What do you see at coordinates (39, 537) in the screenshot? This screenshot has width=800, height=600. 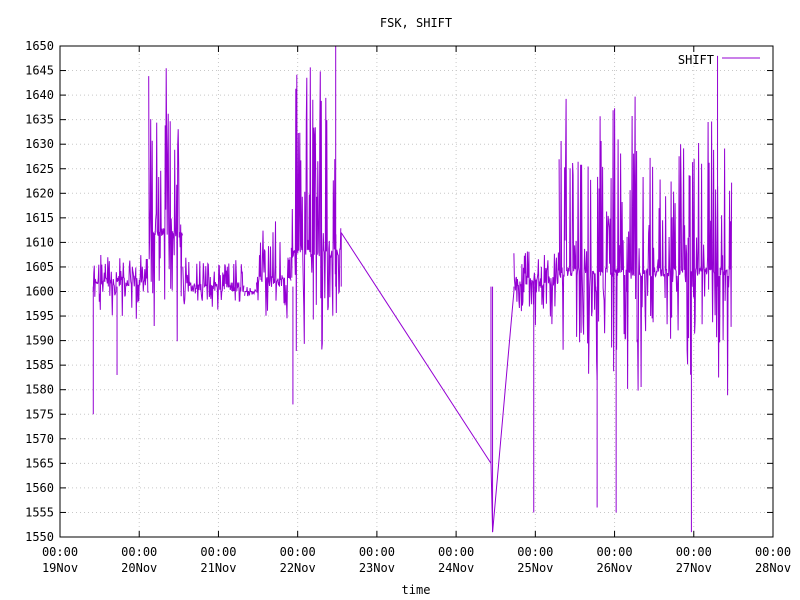 I see `y-tick-label: 1550` at bounding box center [39, 537].